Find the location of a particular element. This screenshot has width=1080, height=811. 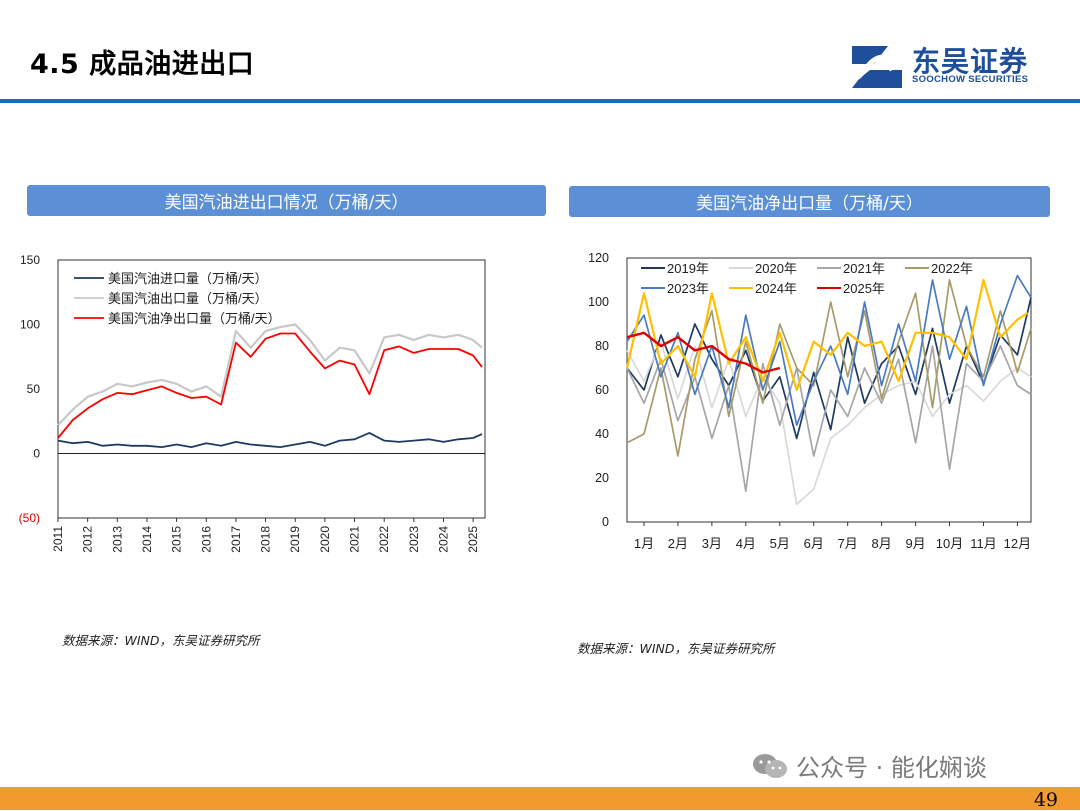

y-tick-label: 80 is located at coordinates (602, 346).